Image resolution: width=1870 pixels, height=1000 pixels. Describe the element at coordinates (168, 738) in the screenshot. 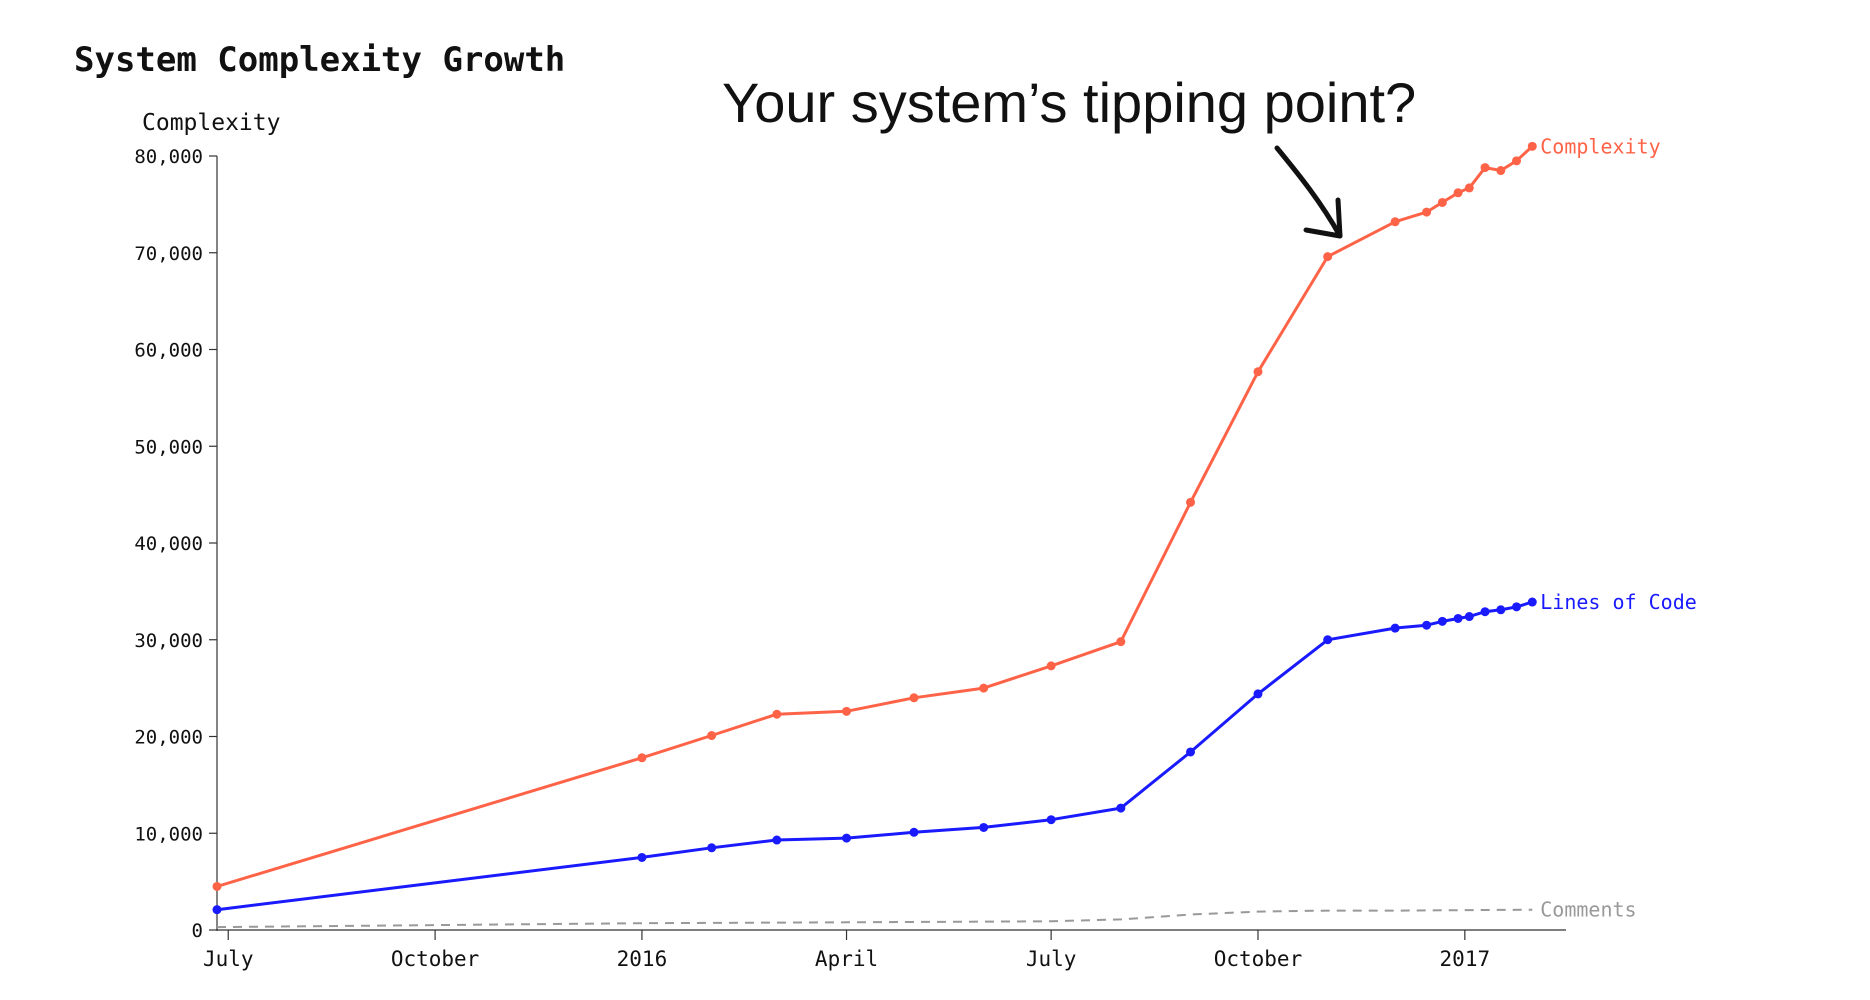

I see `y-tick-label: 20,000` at that location.